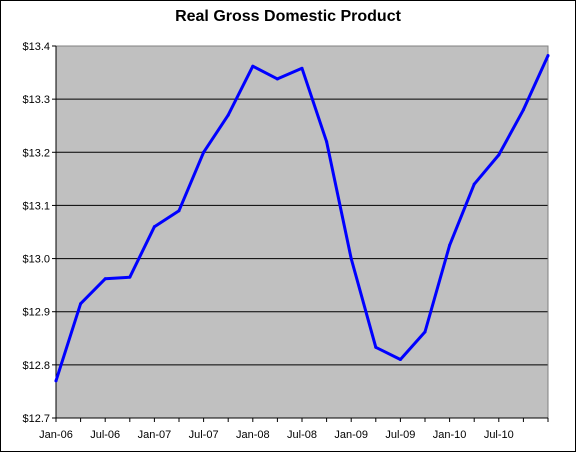 The image size is (576, 452). What do you see at coordinates (56, 435) in the screenshot?
I see `x-tick-label: Jan-06` at bounding box center [56, 435].